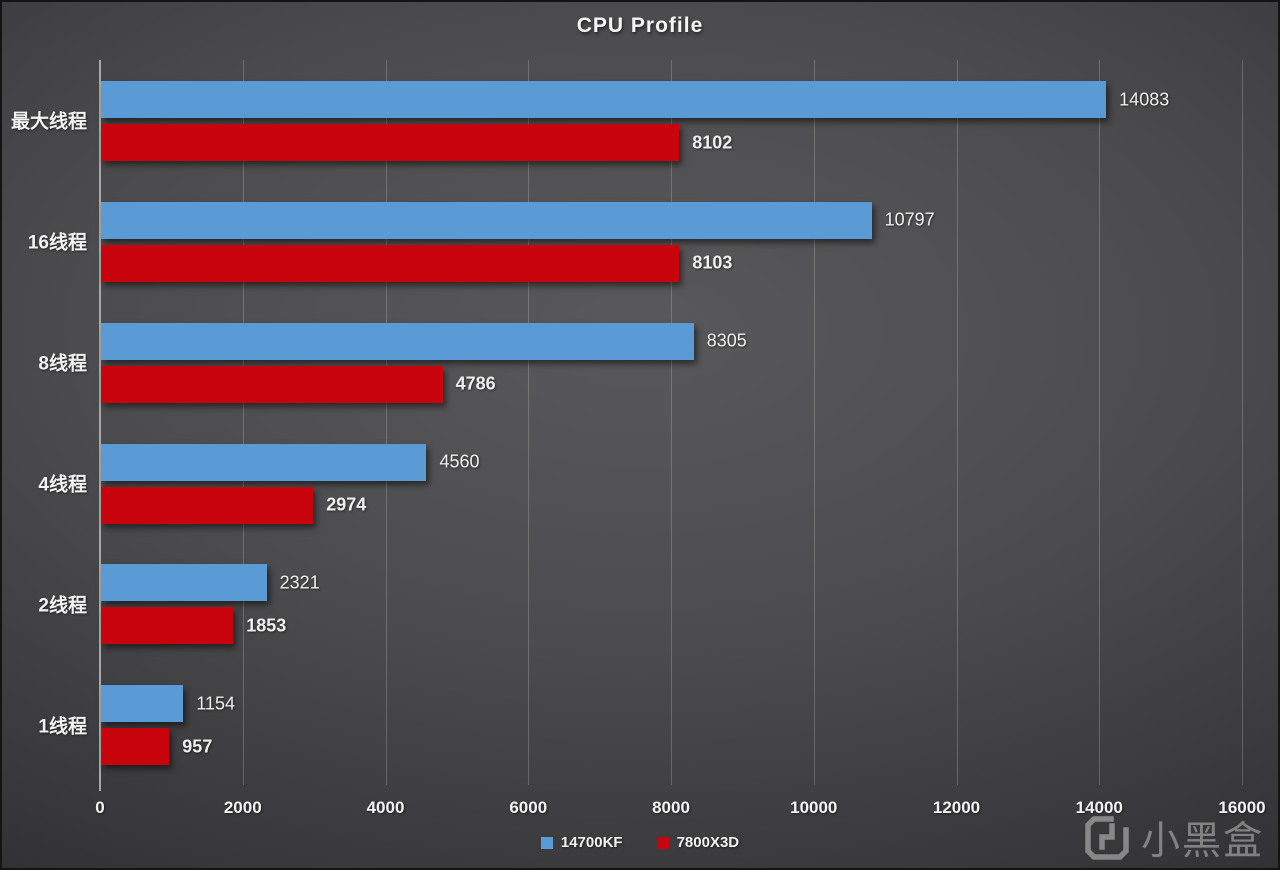 The width and height of the screenshot is (1280, 870). What do you see at coordinates (62, 364) in the screenshot?
I see `category-label: 8线程` at bounding box center [62, 364].